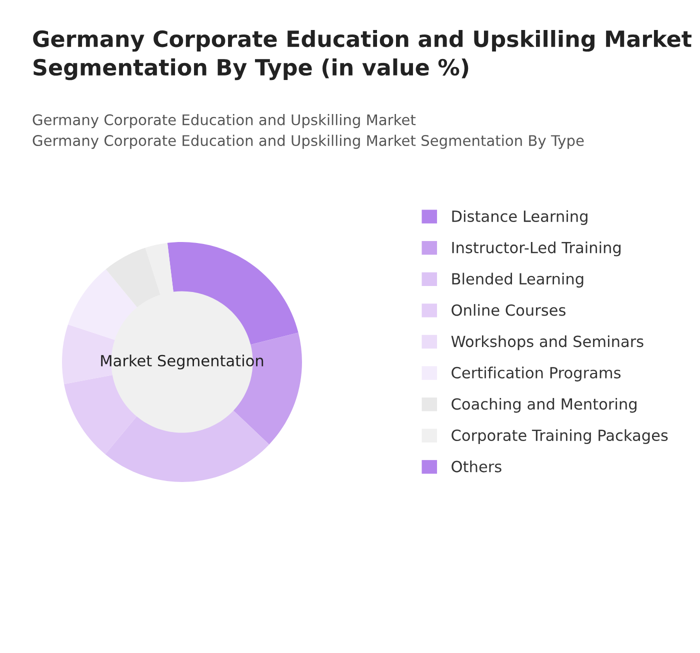  What do you see at coordinates (518, 280) in the screenshot?
I see `legend-label: Blended Learning` at bounding box center [518, 280].